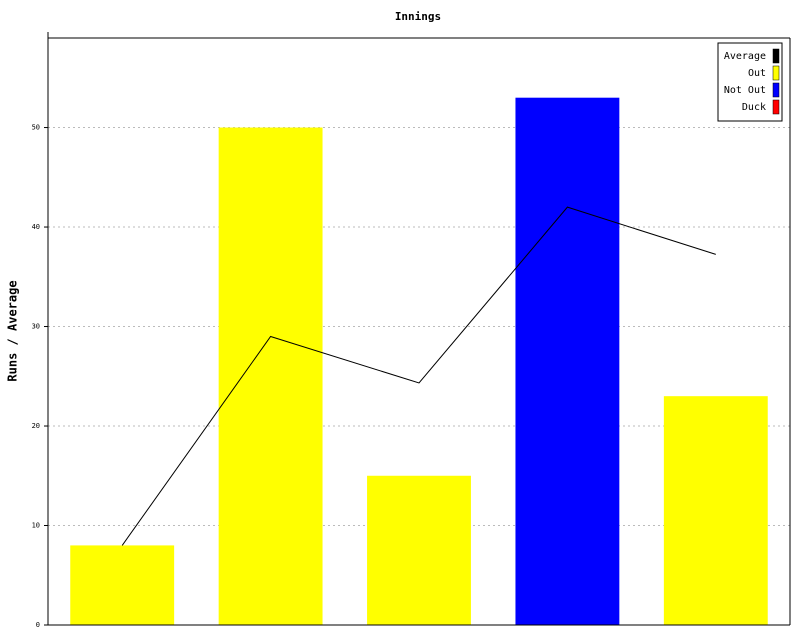  What do you see at coordinates (36, 128) in the screenshot?
I see `y-tick-label: 50` at bounding box center [36, 128].